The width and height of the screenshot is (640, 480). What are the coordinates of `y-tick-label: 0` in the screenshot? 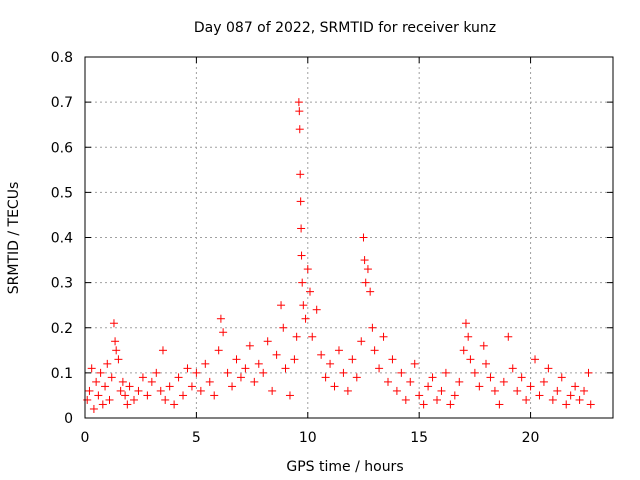 It's located at (68, 419).